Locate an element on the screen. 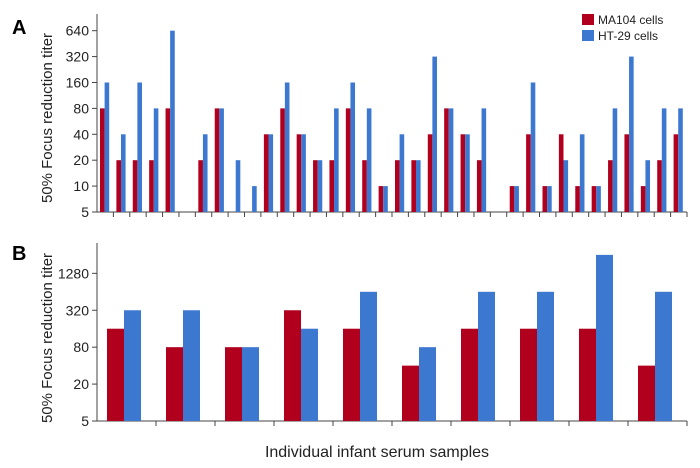 The width and height of the screenshot is (700, 468). legend-label-ht29: HT-29 cells is located at coordinates (628, 36).